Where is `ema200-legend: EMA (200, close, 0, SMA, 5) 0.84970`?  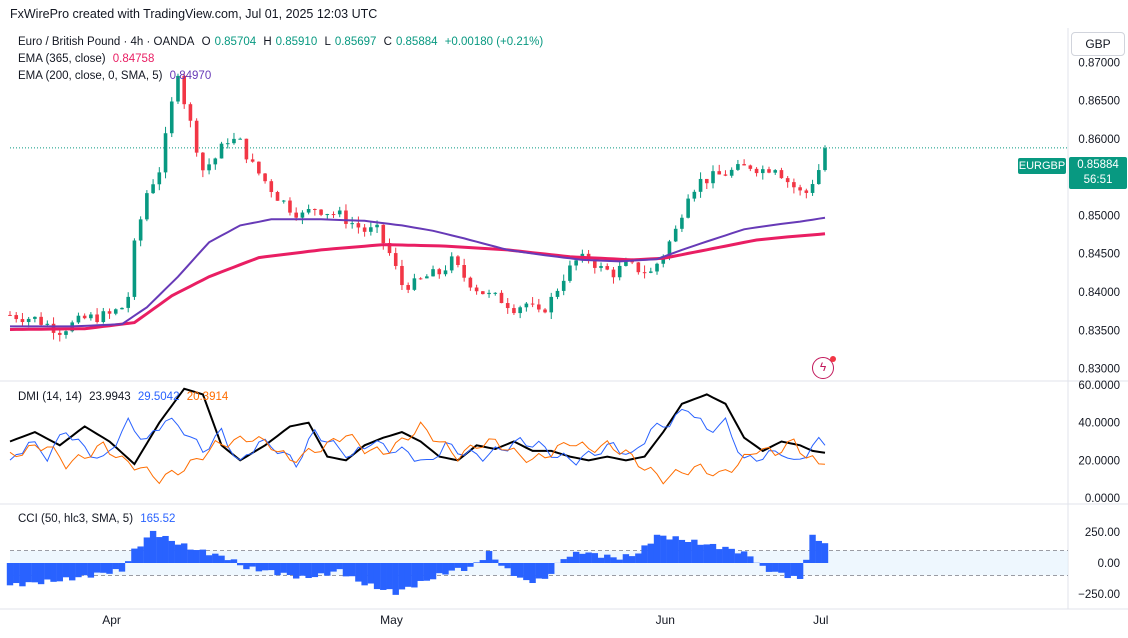 ema200-legend: EMA (200, close, 0, SMA, 5) 0.84970 is located at coordinates (116, 76).